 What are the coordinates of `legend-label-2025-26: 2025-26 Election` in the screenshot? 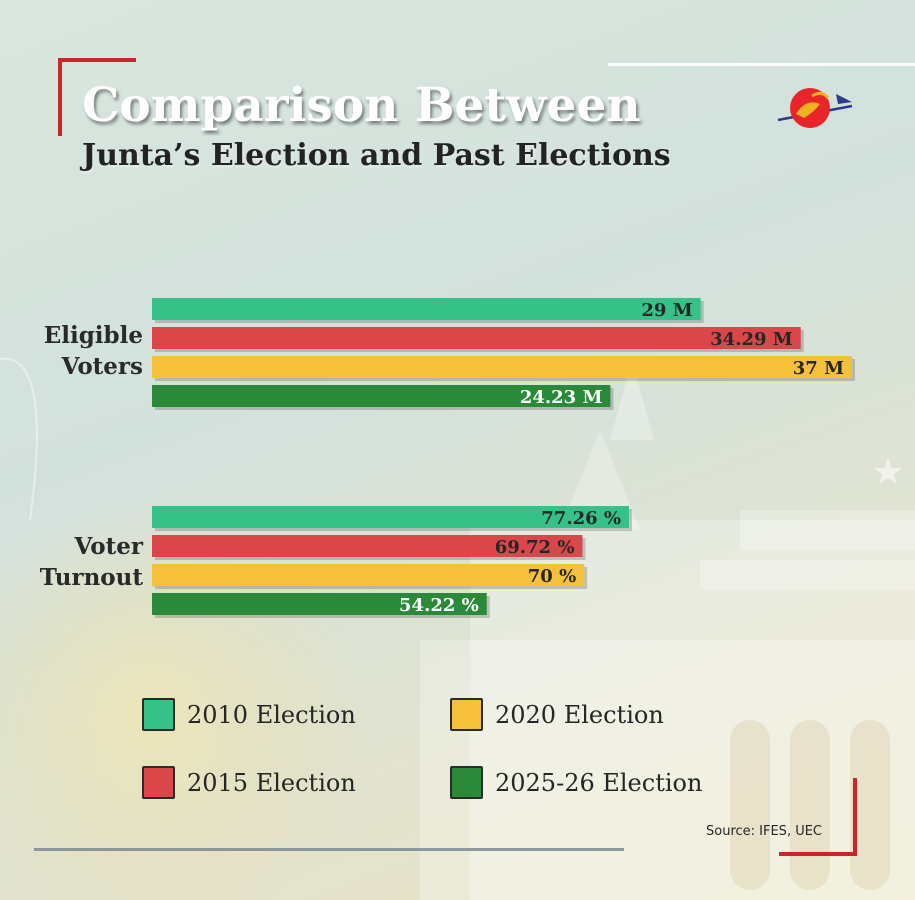 It's located at (599, 782).